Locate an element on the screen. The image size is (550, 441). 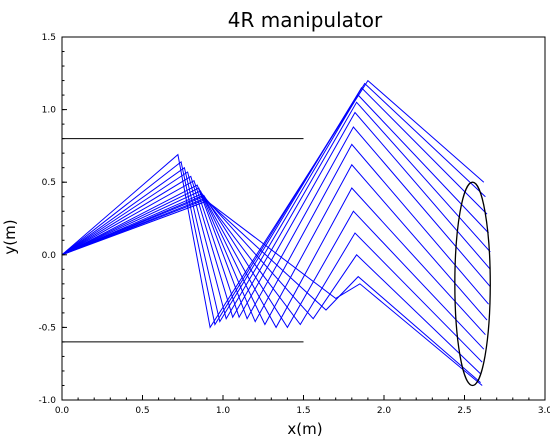
x-tick-label: 0.0 is located at coordinates (62, 411).